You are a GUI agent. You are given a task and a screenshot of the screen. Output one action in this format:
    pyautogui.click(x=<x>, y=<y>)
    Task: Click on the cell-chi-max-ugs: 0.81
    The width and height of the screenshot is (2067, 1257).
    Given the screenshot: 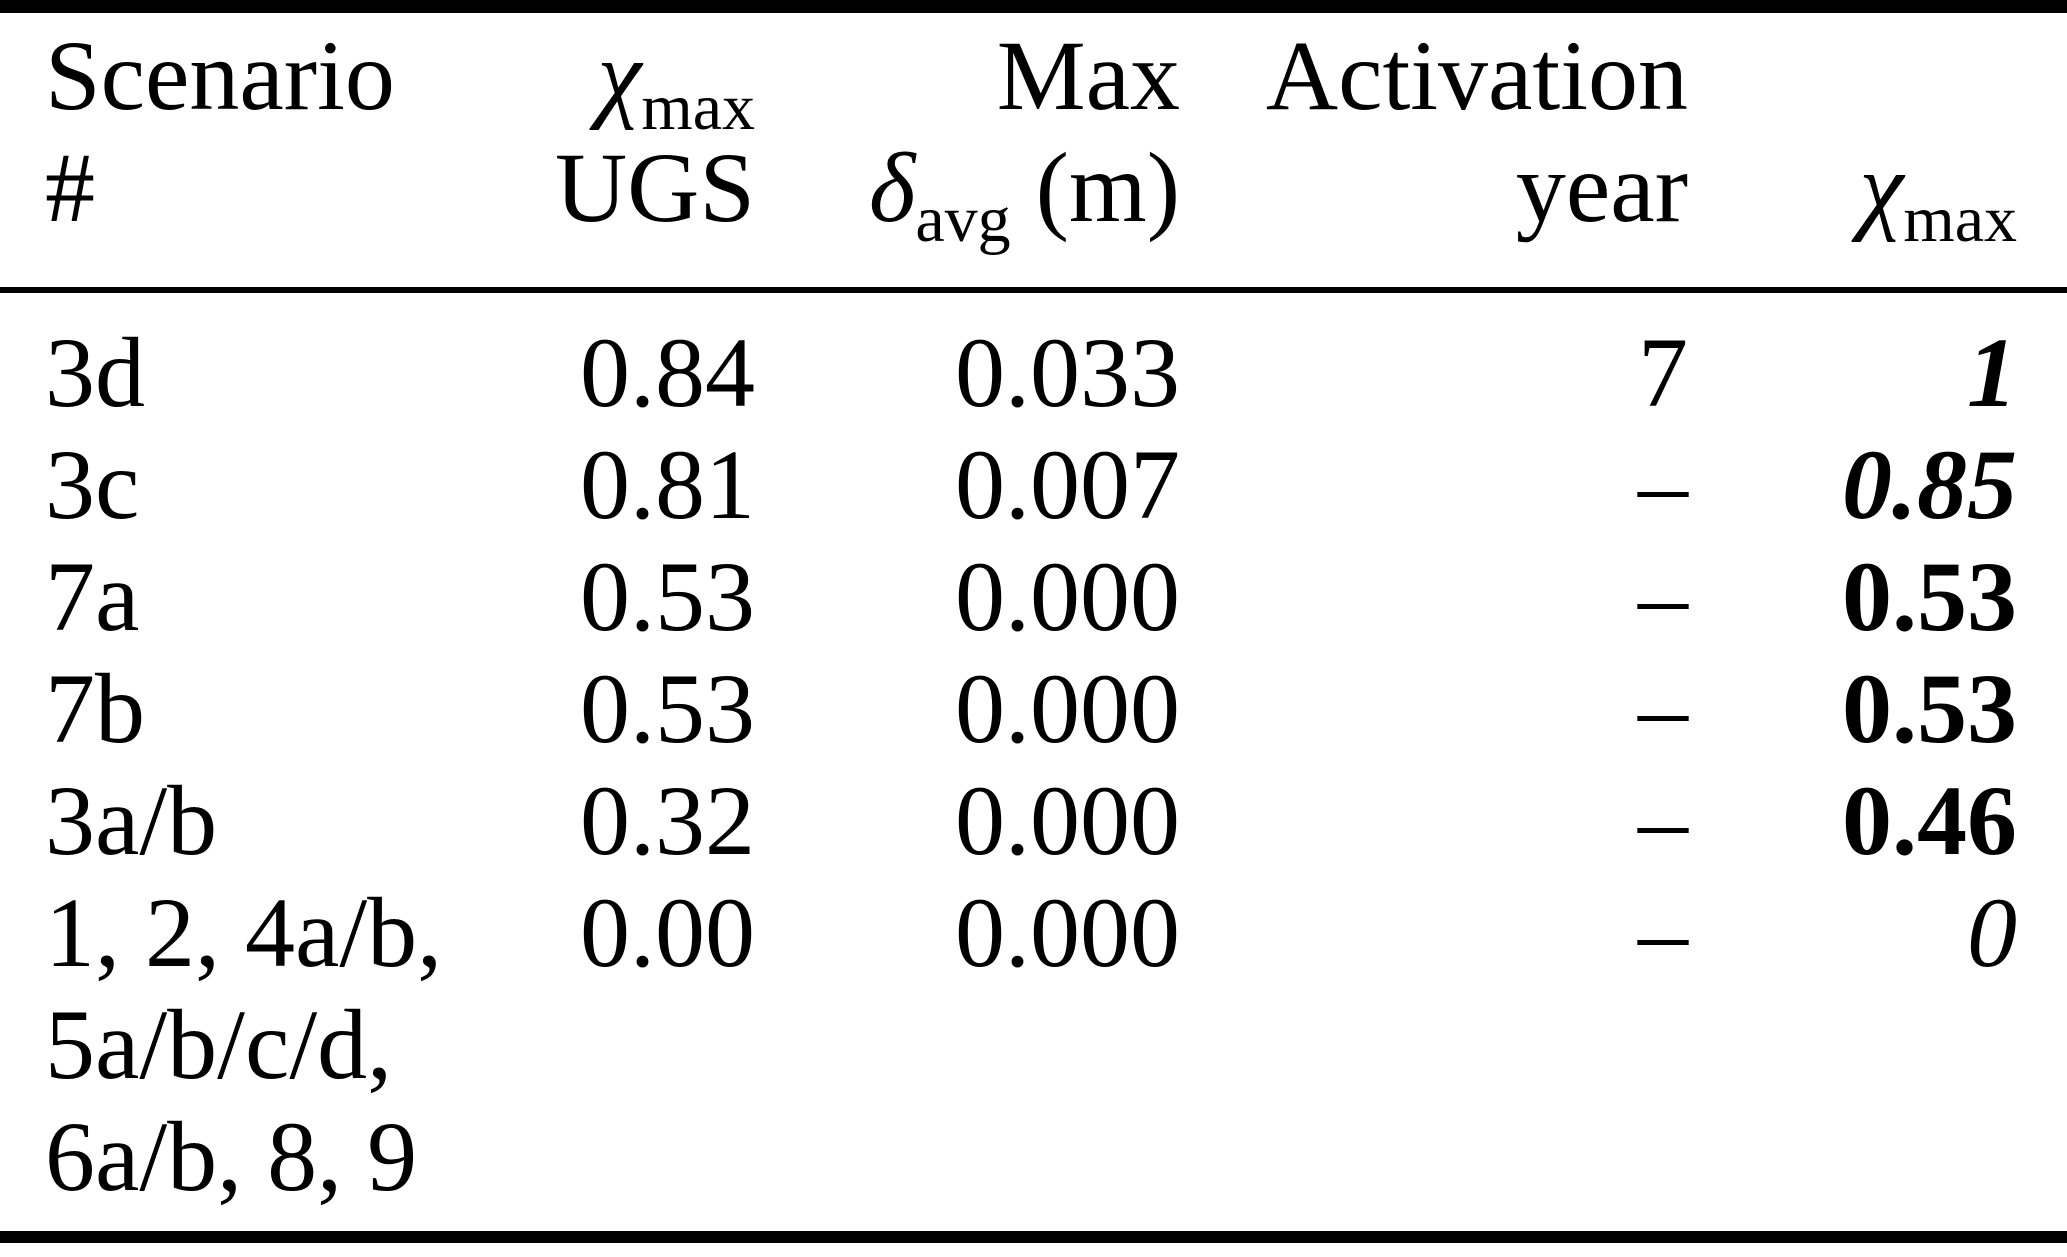 What is the action you would take?
    pyautogui.click(x=667, y=484)
    